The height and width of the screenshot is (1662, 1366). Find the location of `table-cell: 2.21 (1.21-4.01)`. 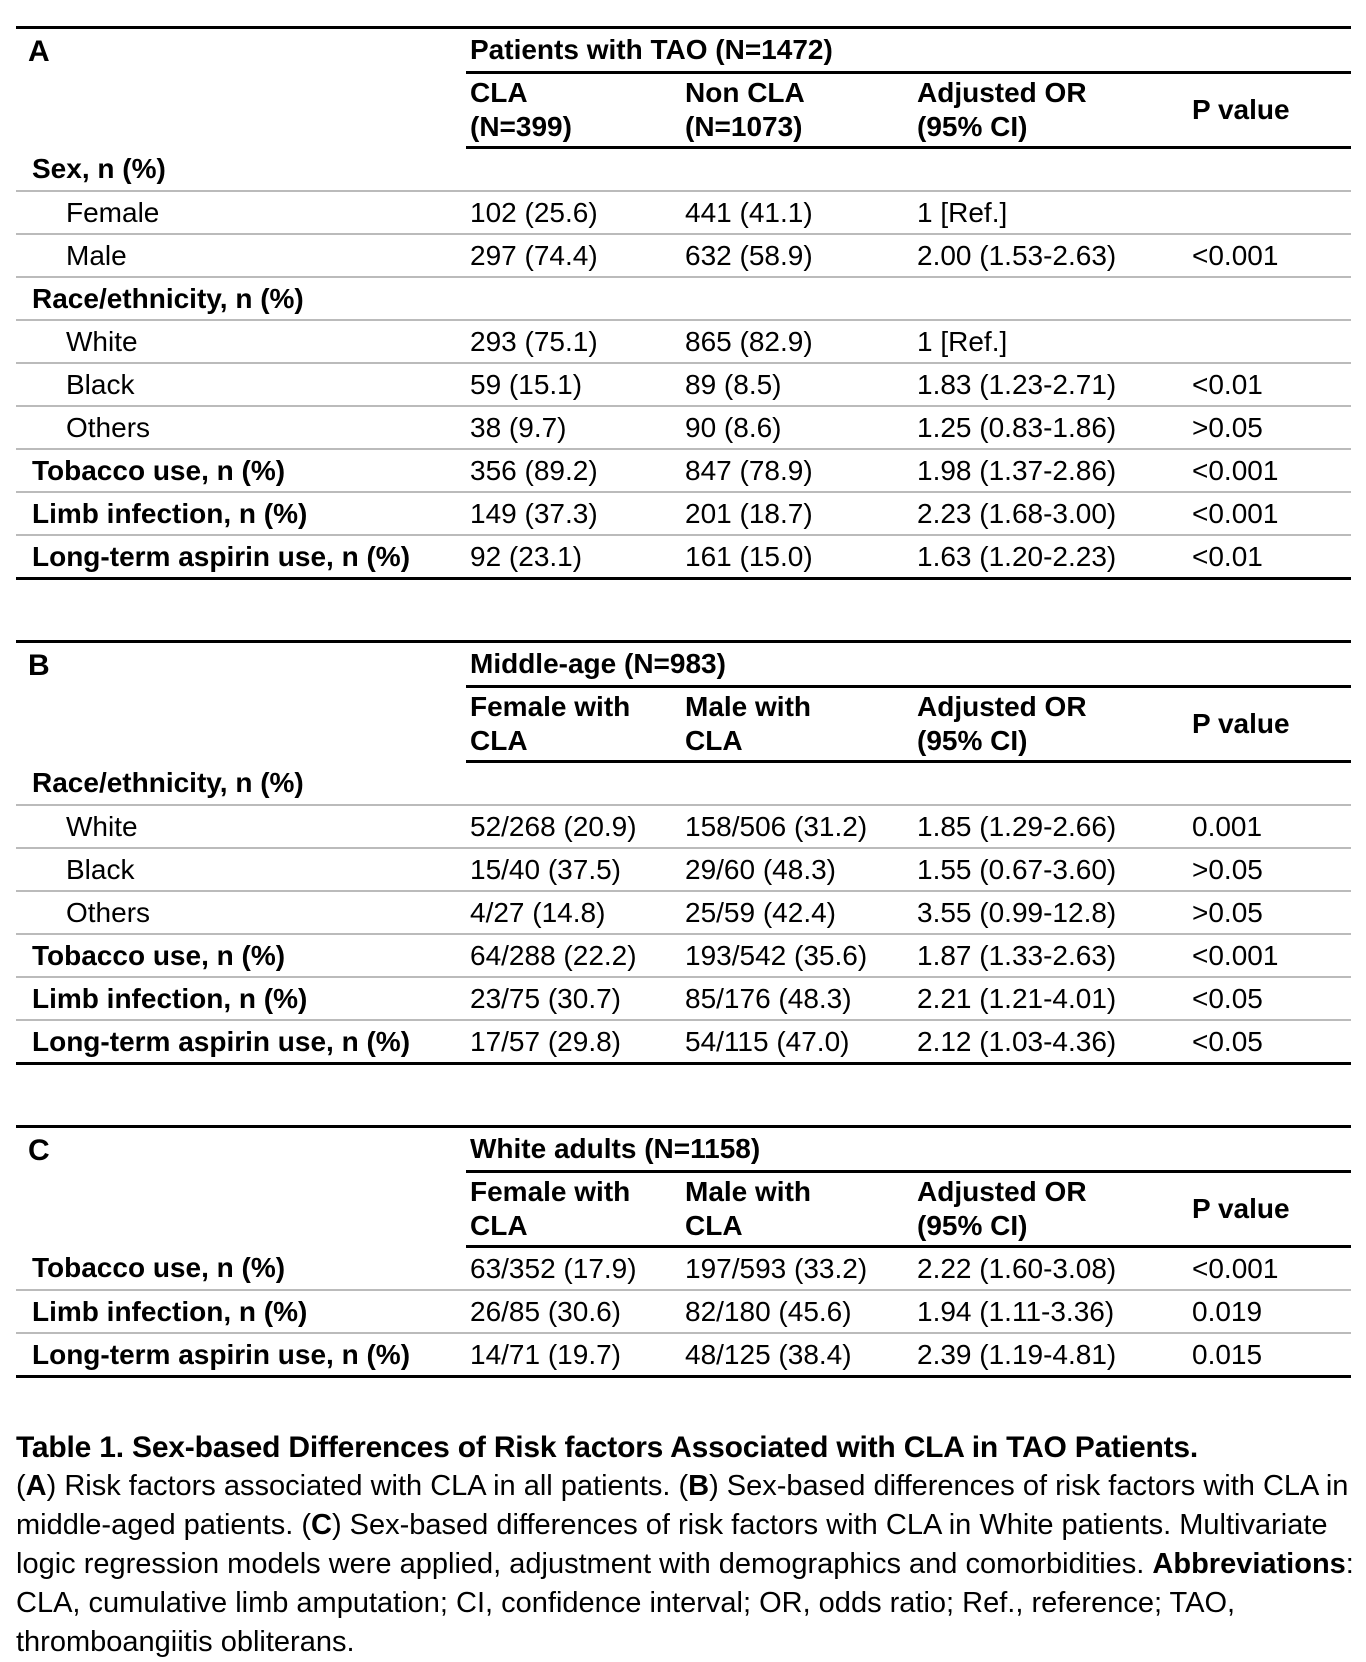

table-cell: 2.21 (1.21-4.01) is located at coordinates (1050, 999).